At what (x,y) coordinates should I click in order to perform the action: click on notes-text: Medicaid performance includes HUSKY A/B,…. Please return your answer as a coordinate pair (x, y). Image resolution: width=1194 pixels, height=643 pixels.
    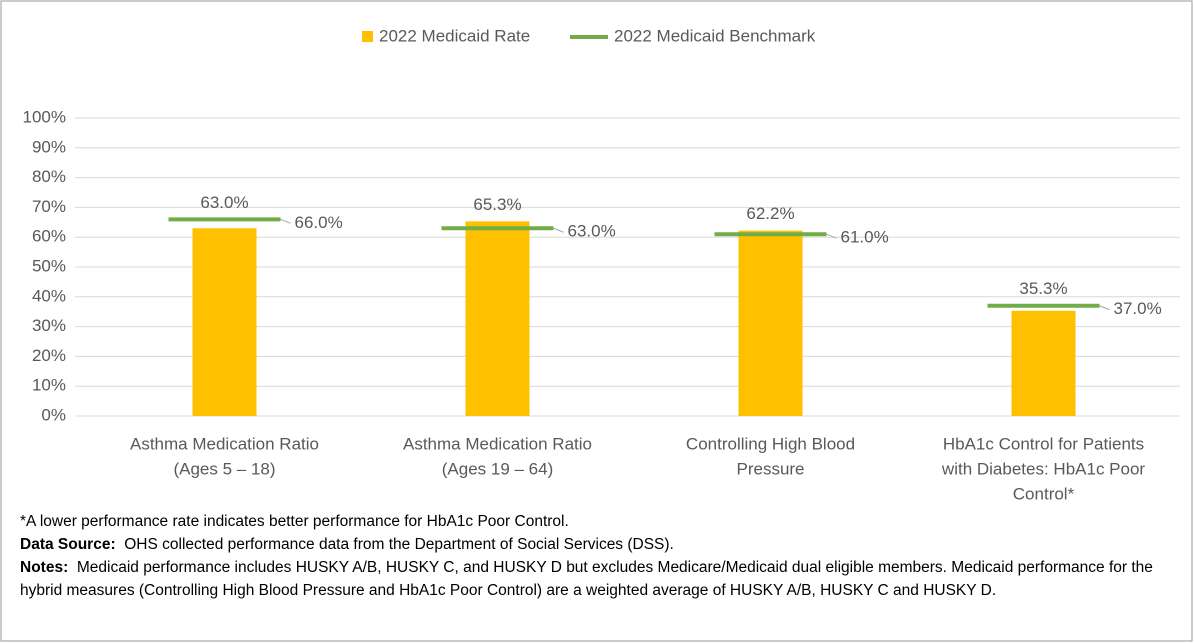
    Looking at the image, I should click on (586, 579).